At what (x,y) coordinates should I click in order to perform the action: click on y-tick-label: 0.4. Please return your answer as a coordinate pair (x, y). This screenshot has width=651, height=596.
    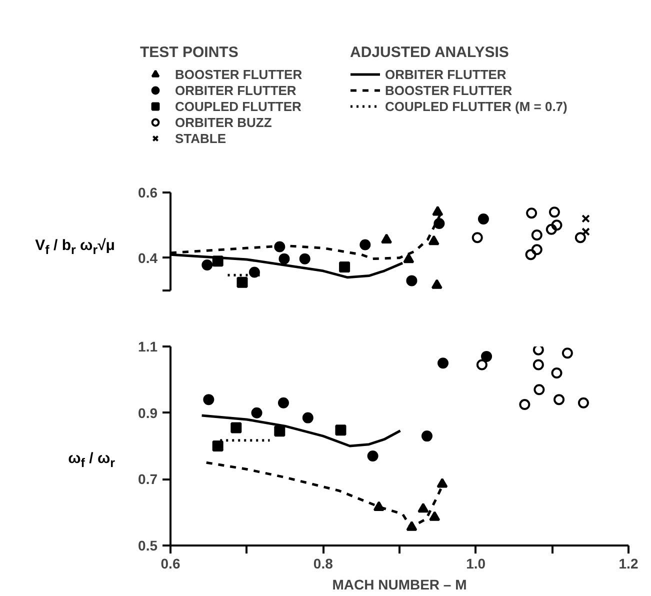
    Looking at the image, I should click on (148, 258).